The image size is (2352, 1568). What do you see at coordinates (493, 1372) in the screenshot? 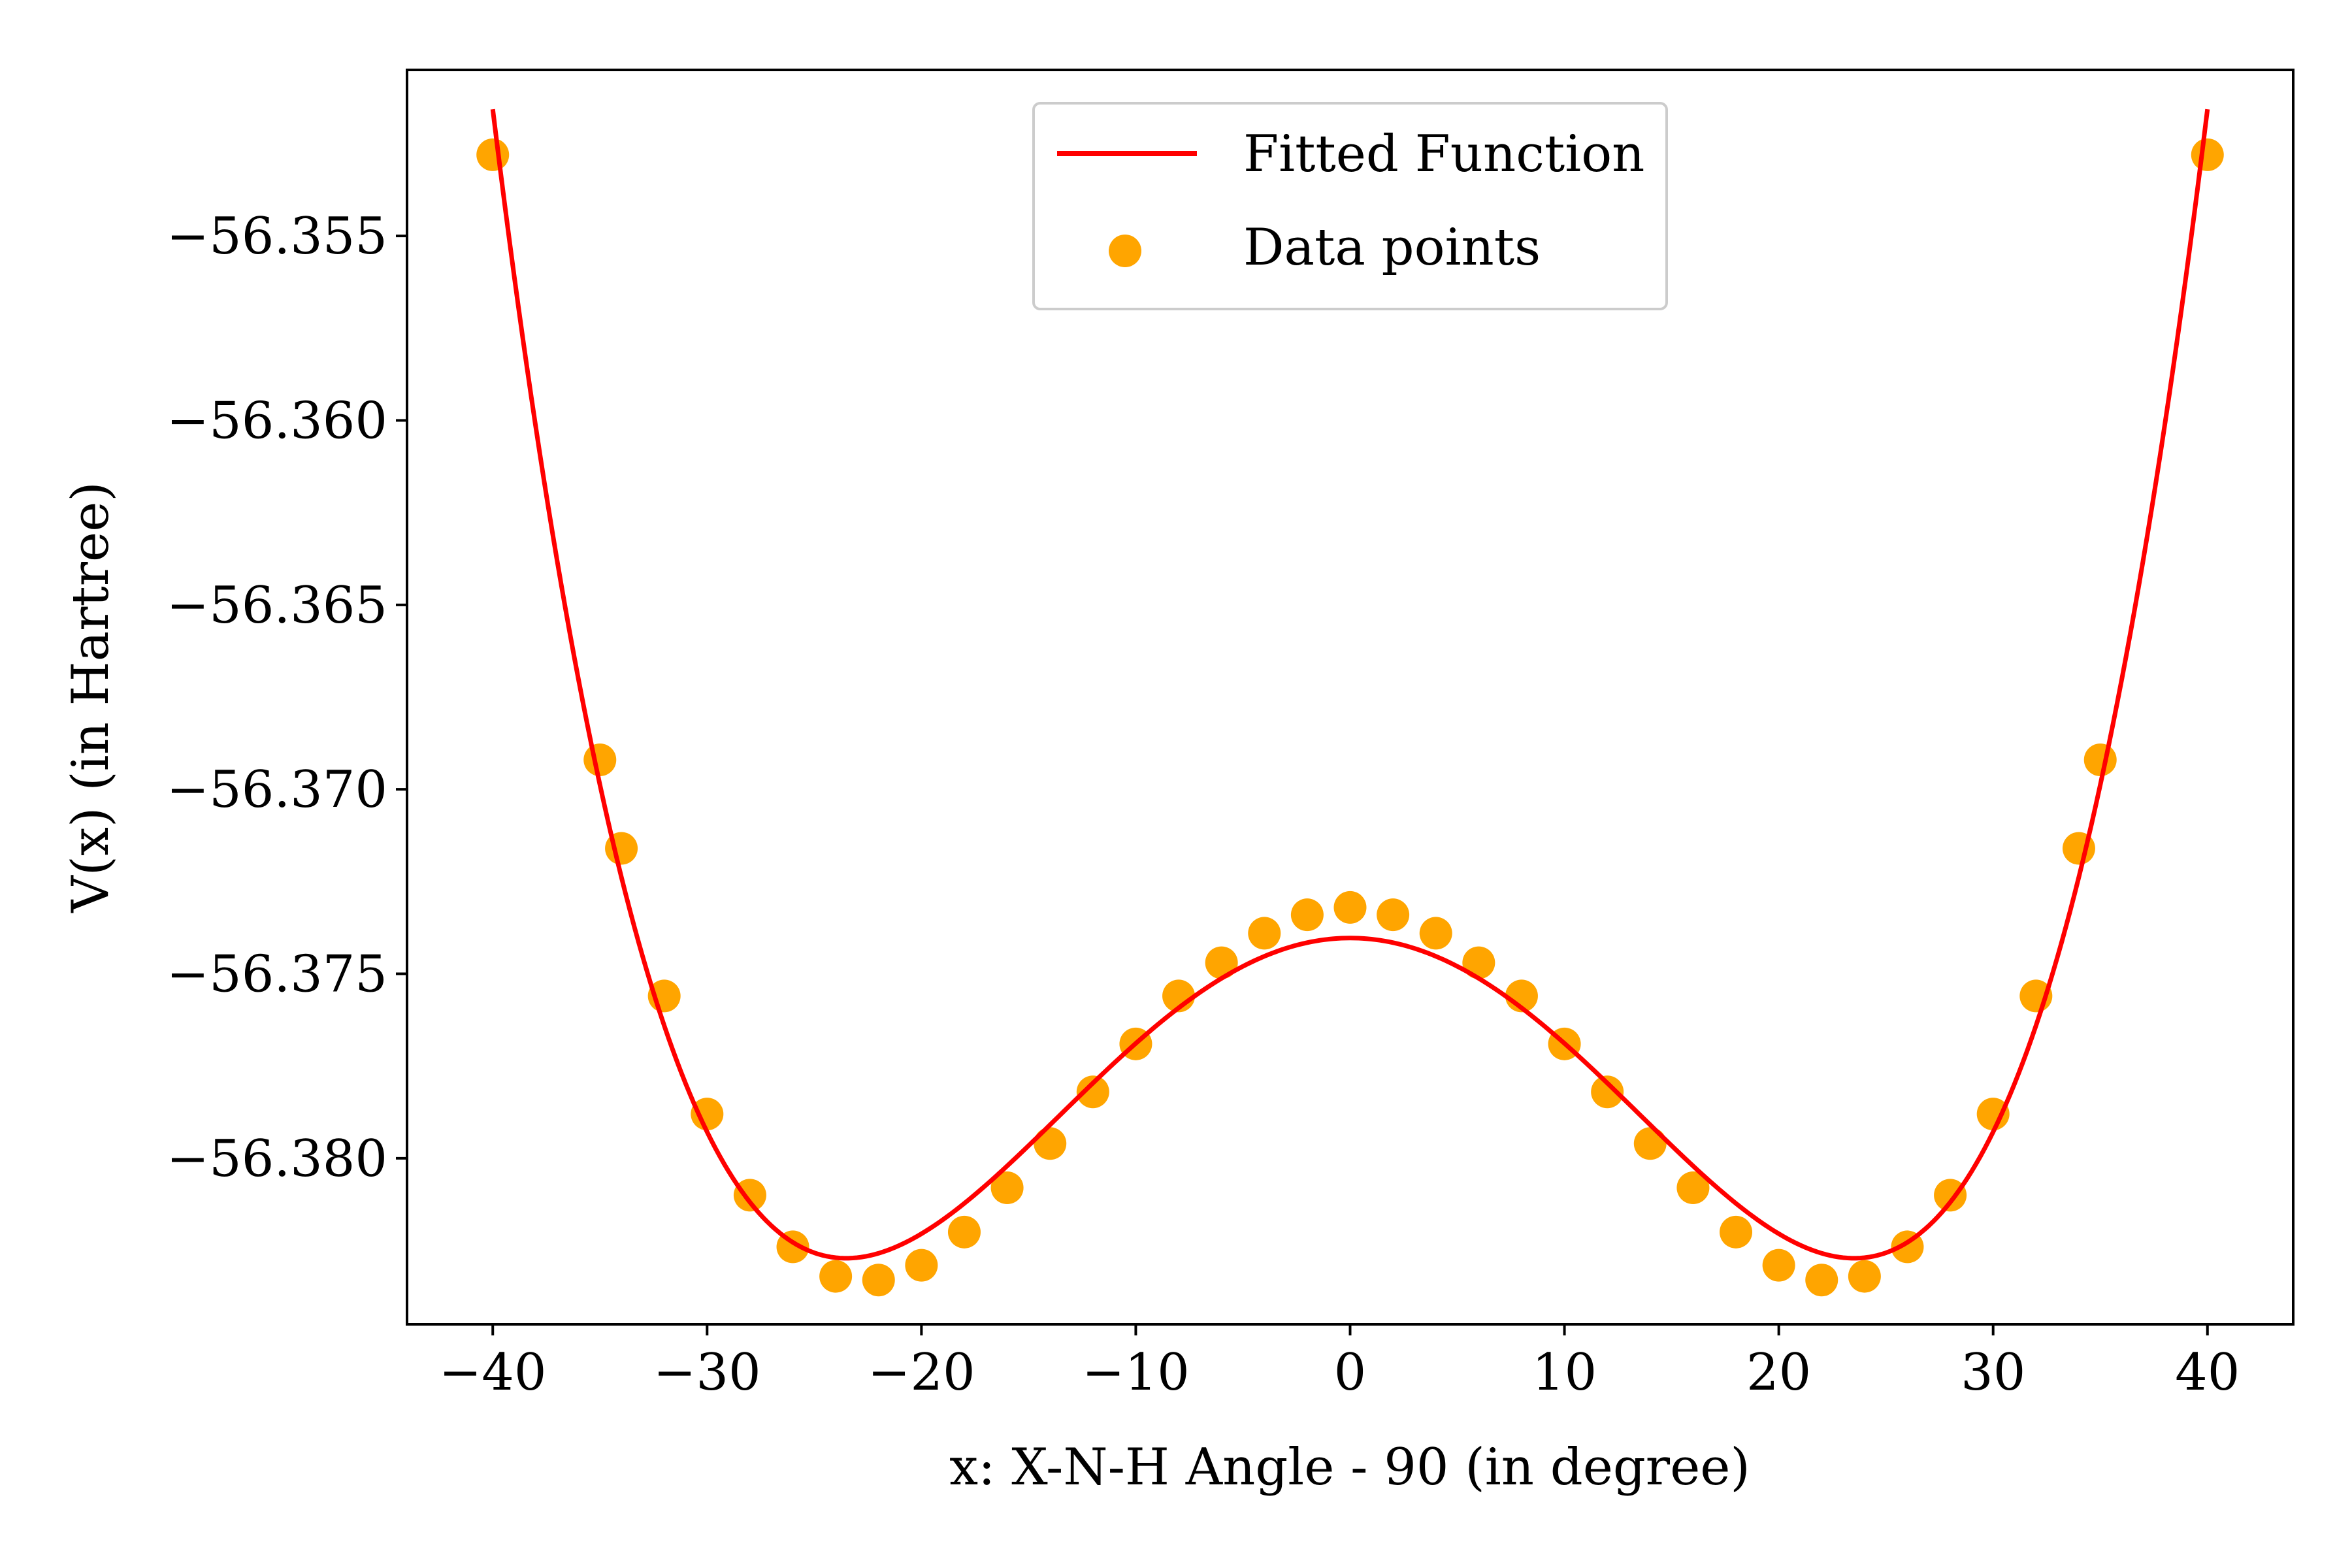
I see `x-tick-label: −40` at bounding box center [493, 1372].